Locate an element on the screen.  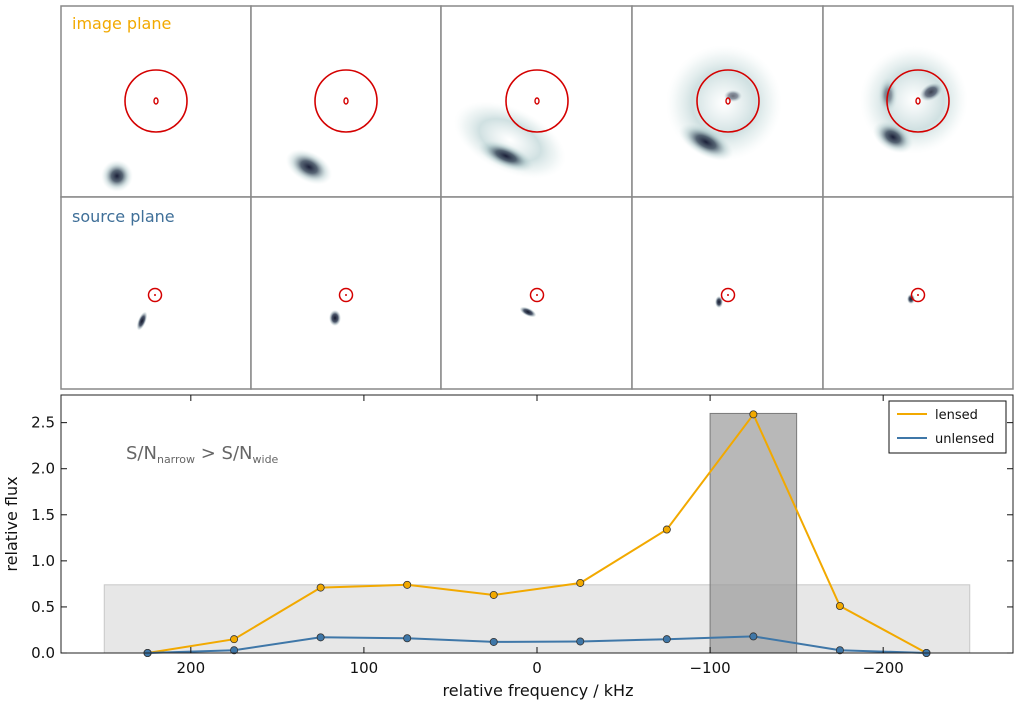
x-tick-label: 200 is located at coordinates (190, 668).